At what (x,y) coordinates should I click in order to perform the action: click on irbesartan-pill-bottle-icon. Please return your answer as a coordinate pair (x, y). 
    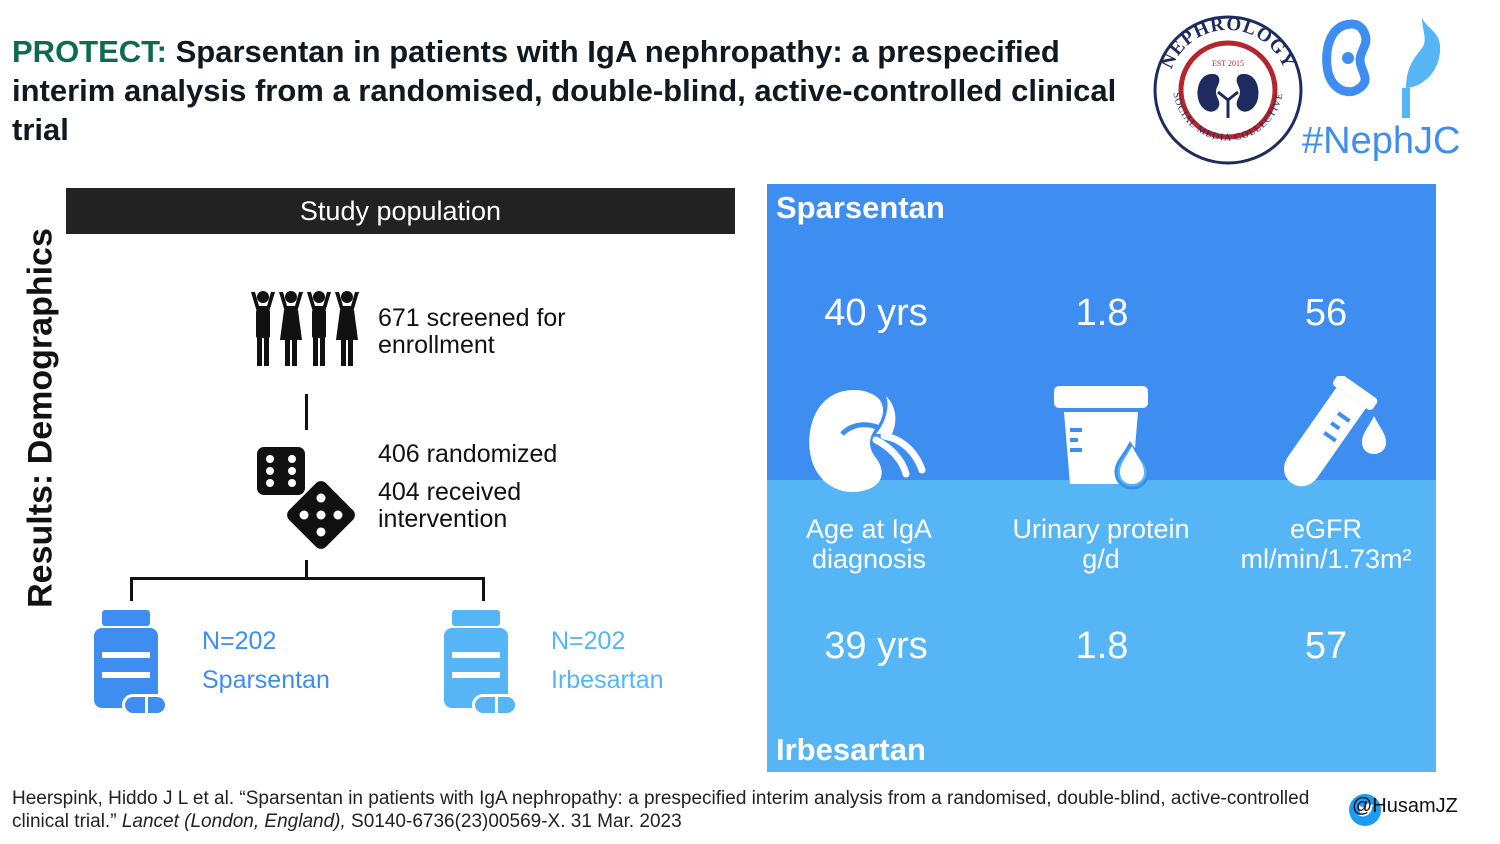
    Looking at the image, I should click on (481, 663).